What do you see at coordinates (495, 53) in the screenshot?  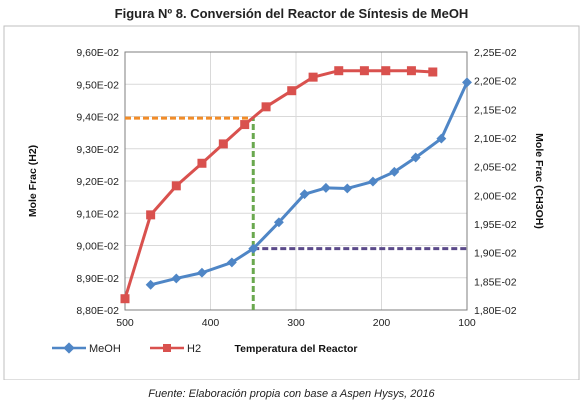 I see `y-right-tick-label: 2,25E-02` at bounding box center [495, 53].